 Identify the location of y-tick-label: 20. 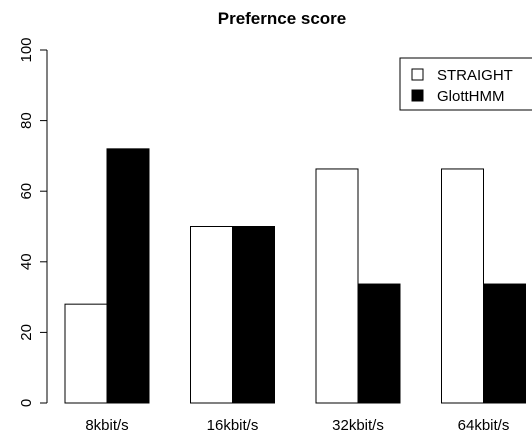
(26, 332).